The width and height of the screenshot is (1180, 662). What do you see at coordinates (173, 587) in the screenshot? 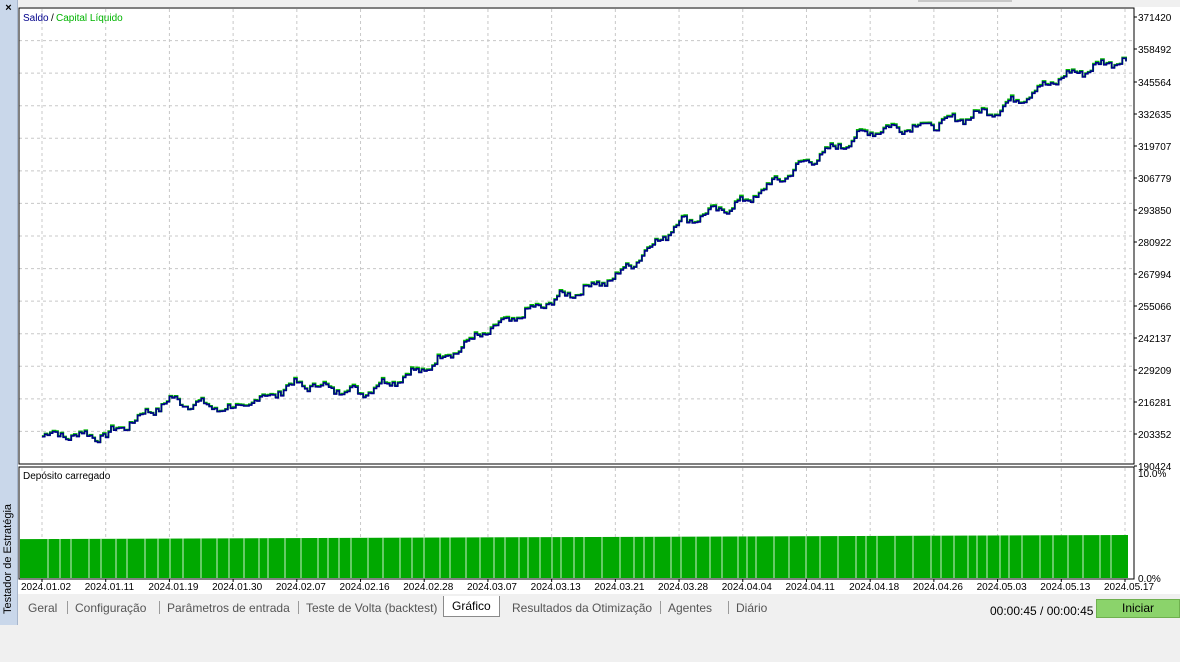
I see `x-tick-label: 2024.01.19` at bounding box center [173, 587].